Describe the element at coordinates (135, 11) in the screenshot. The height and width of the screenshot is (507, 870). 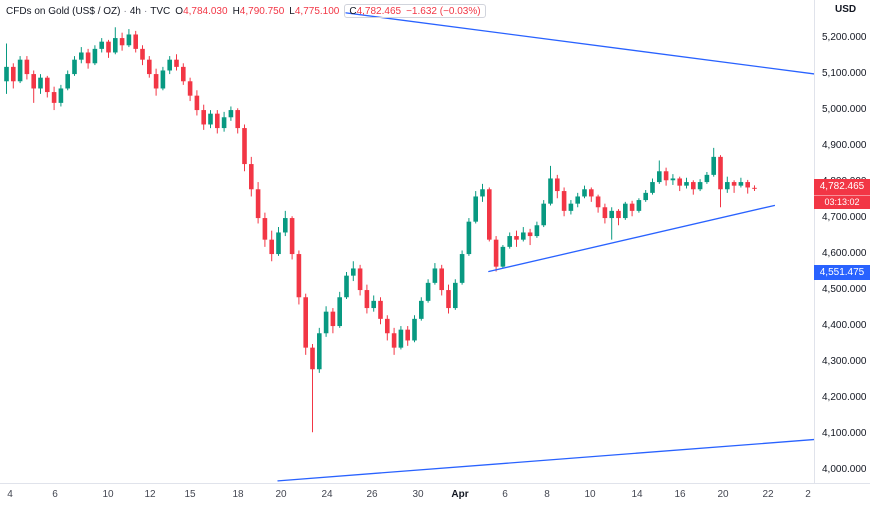
I see `interval-label: 4h` at that location.